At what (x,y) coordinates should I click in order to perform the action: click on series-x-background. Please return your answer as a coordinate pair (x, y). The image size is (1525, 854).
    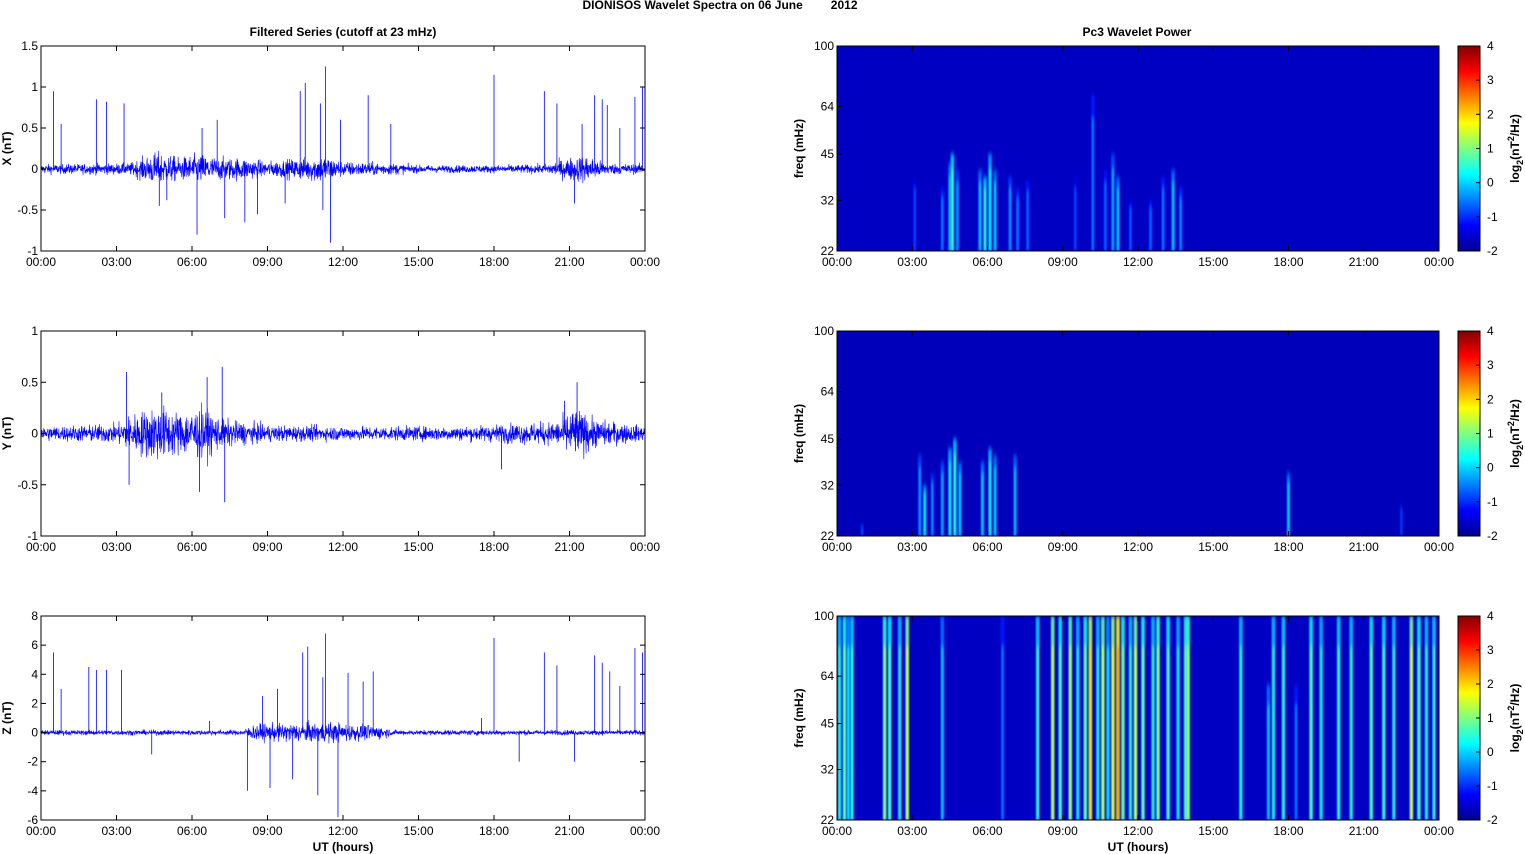
    Looking at the image, I should click on (343, 148).